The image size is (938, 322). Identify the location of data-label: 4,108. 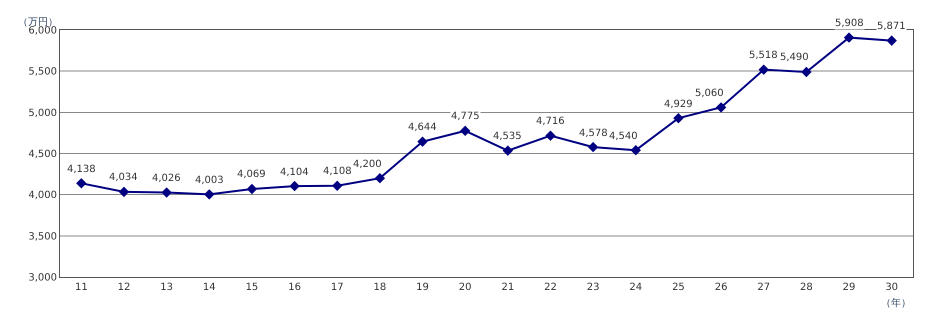
(337, 171).